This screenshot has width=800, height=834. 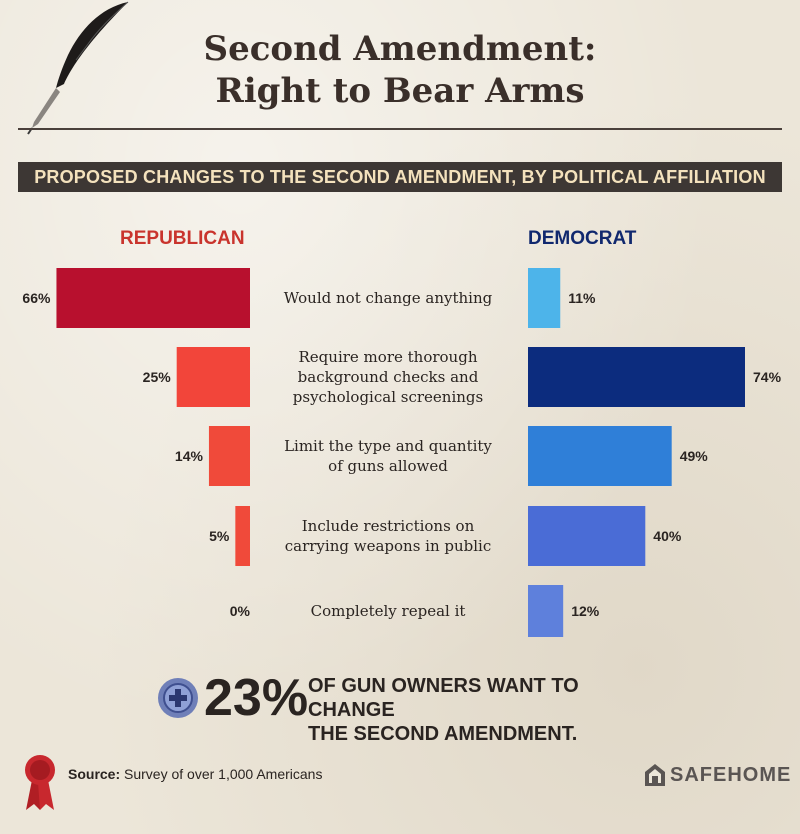 I want to click on label-democrat-4: 12%, so click(x=585, y=611).